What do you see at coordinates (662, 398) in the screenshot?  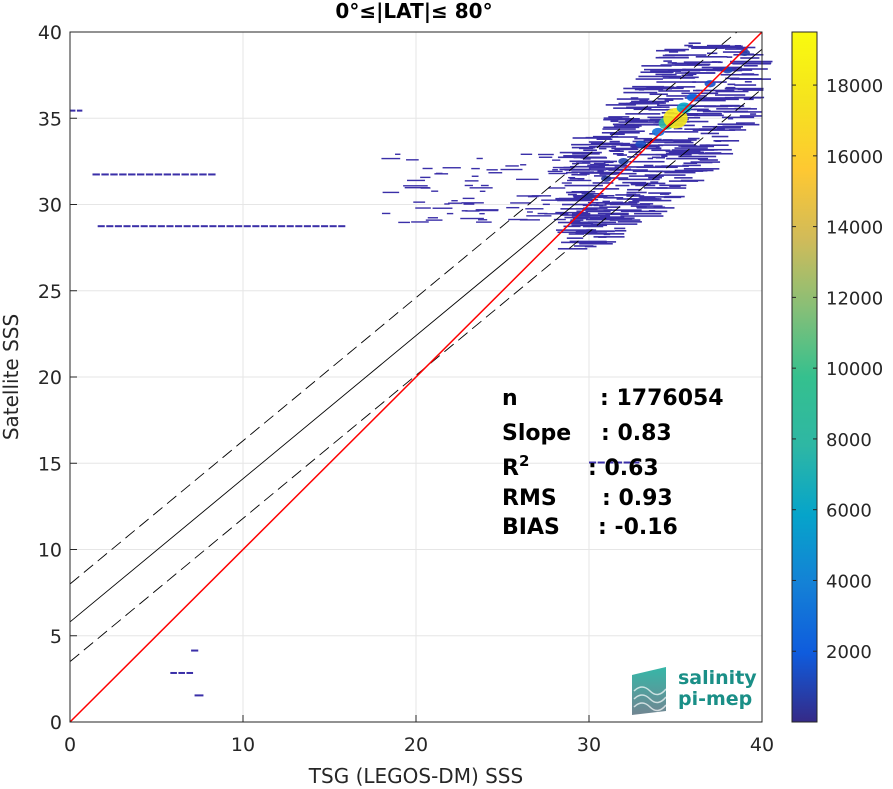 I see `stat-value: : 1776054` at bounding box center [662, 398].